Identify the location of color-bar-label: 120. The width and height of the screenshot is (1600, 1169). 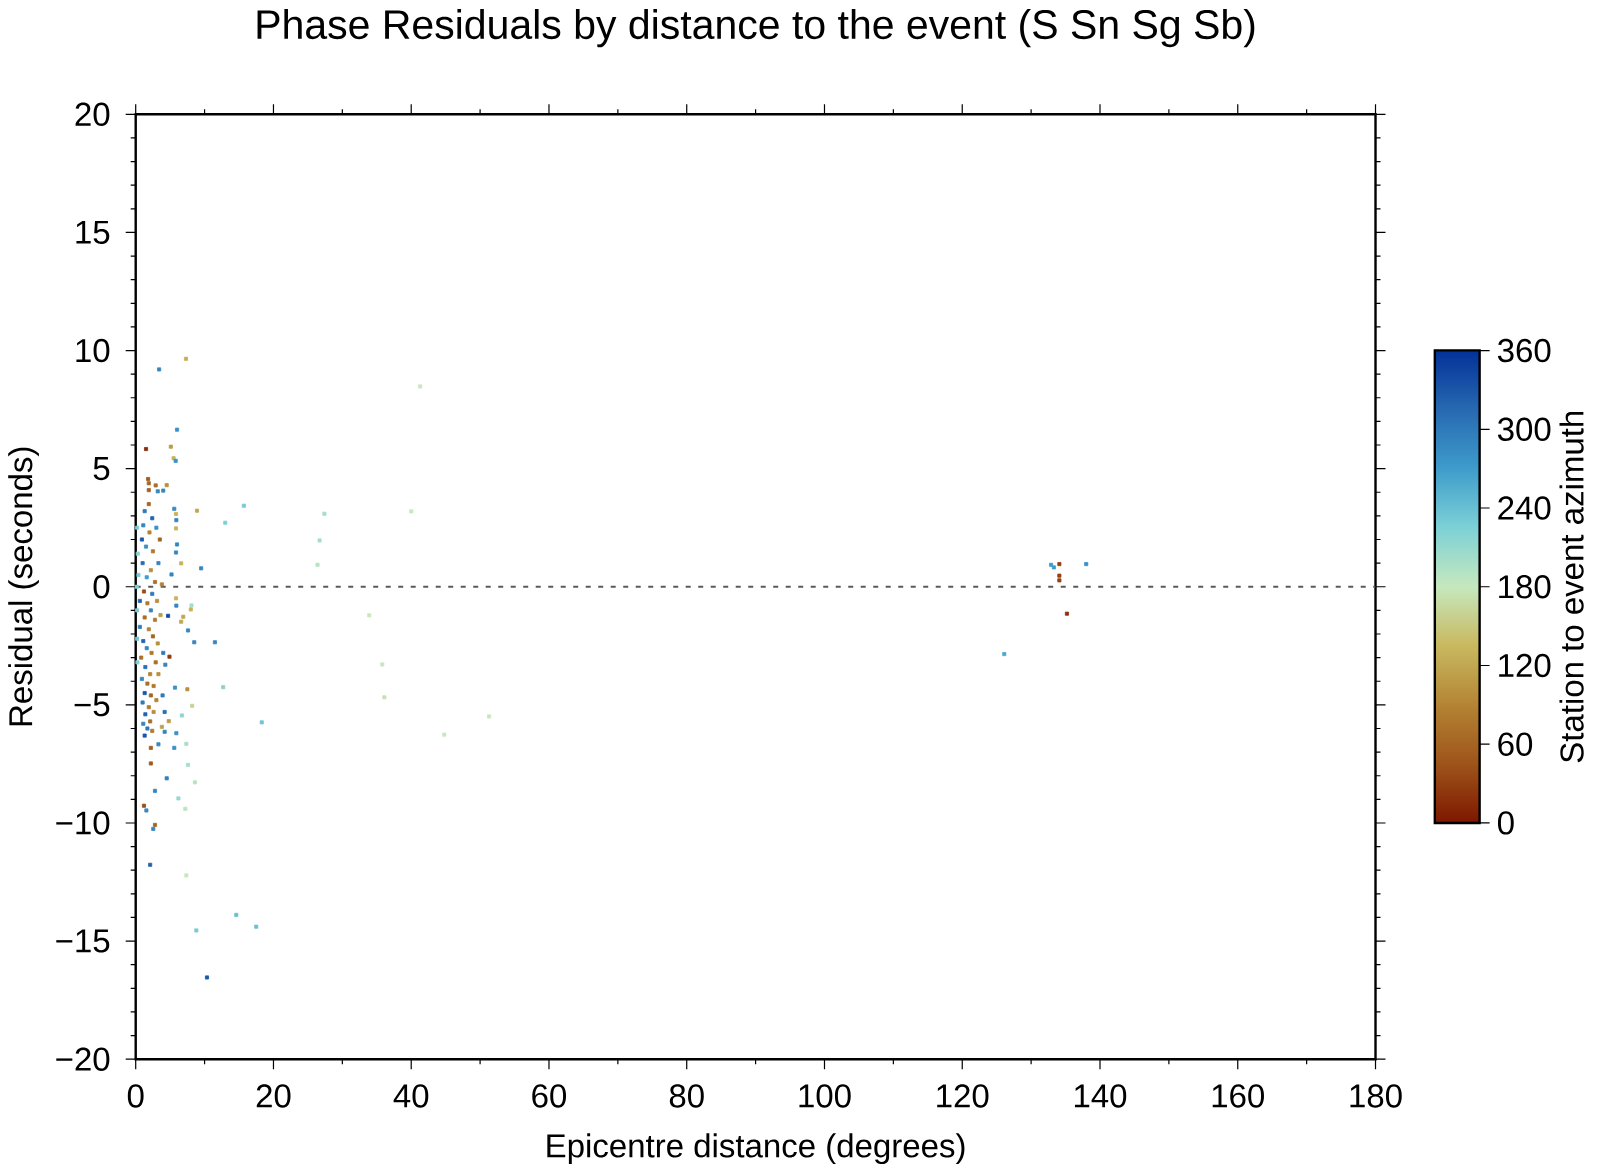
(1525, 665).